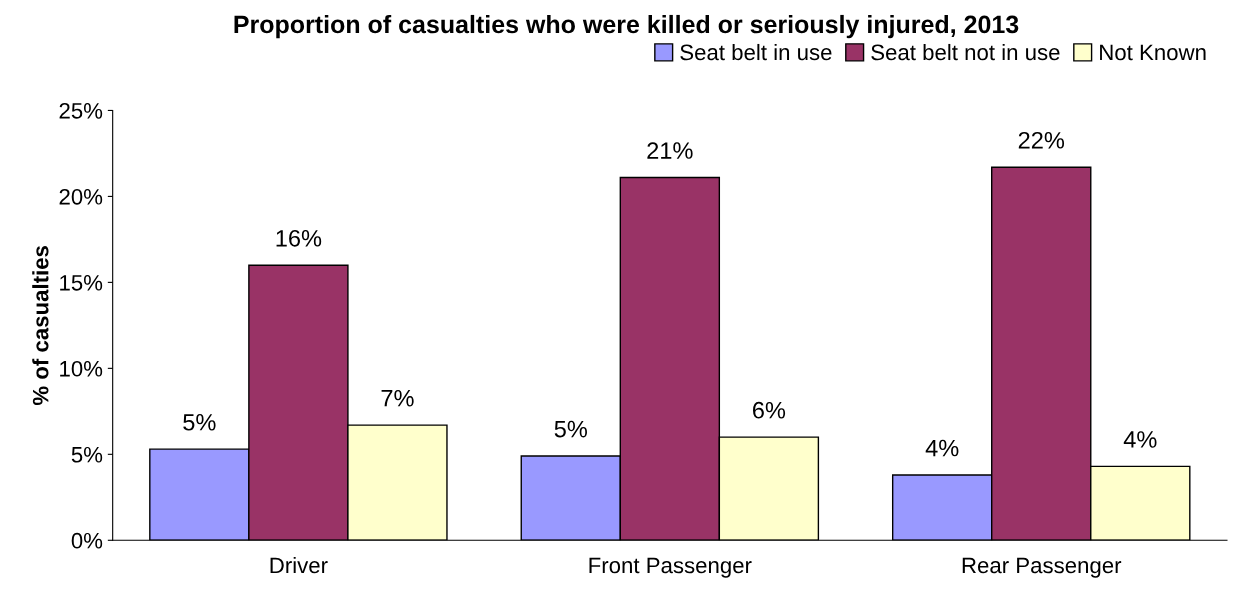  Describe the element at coordinates (81, 196) in the screenshot. I see `y-tick-label: 20%` at that location.